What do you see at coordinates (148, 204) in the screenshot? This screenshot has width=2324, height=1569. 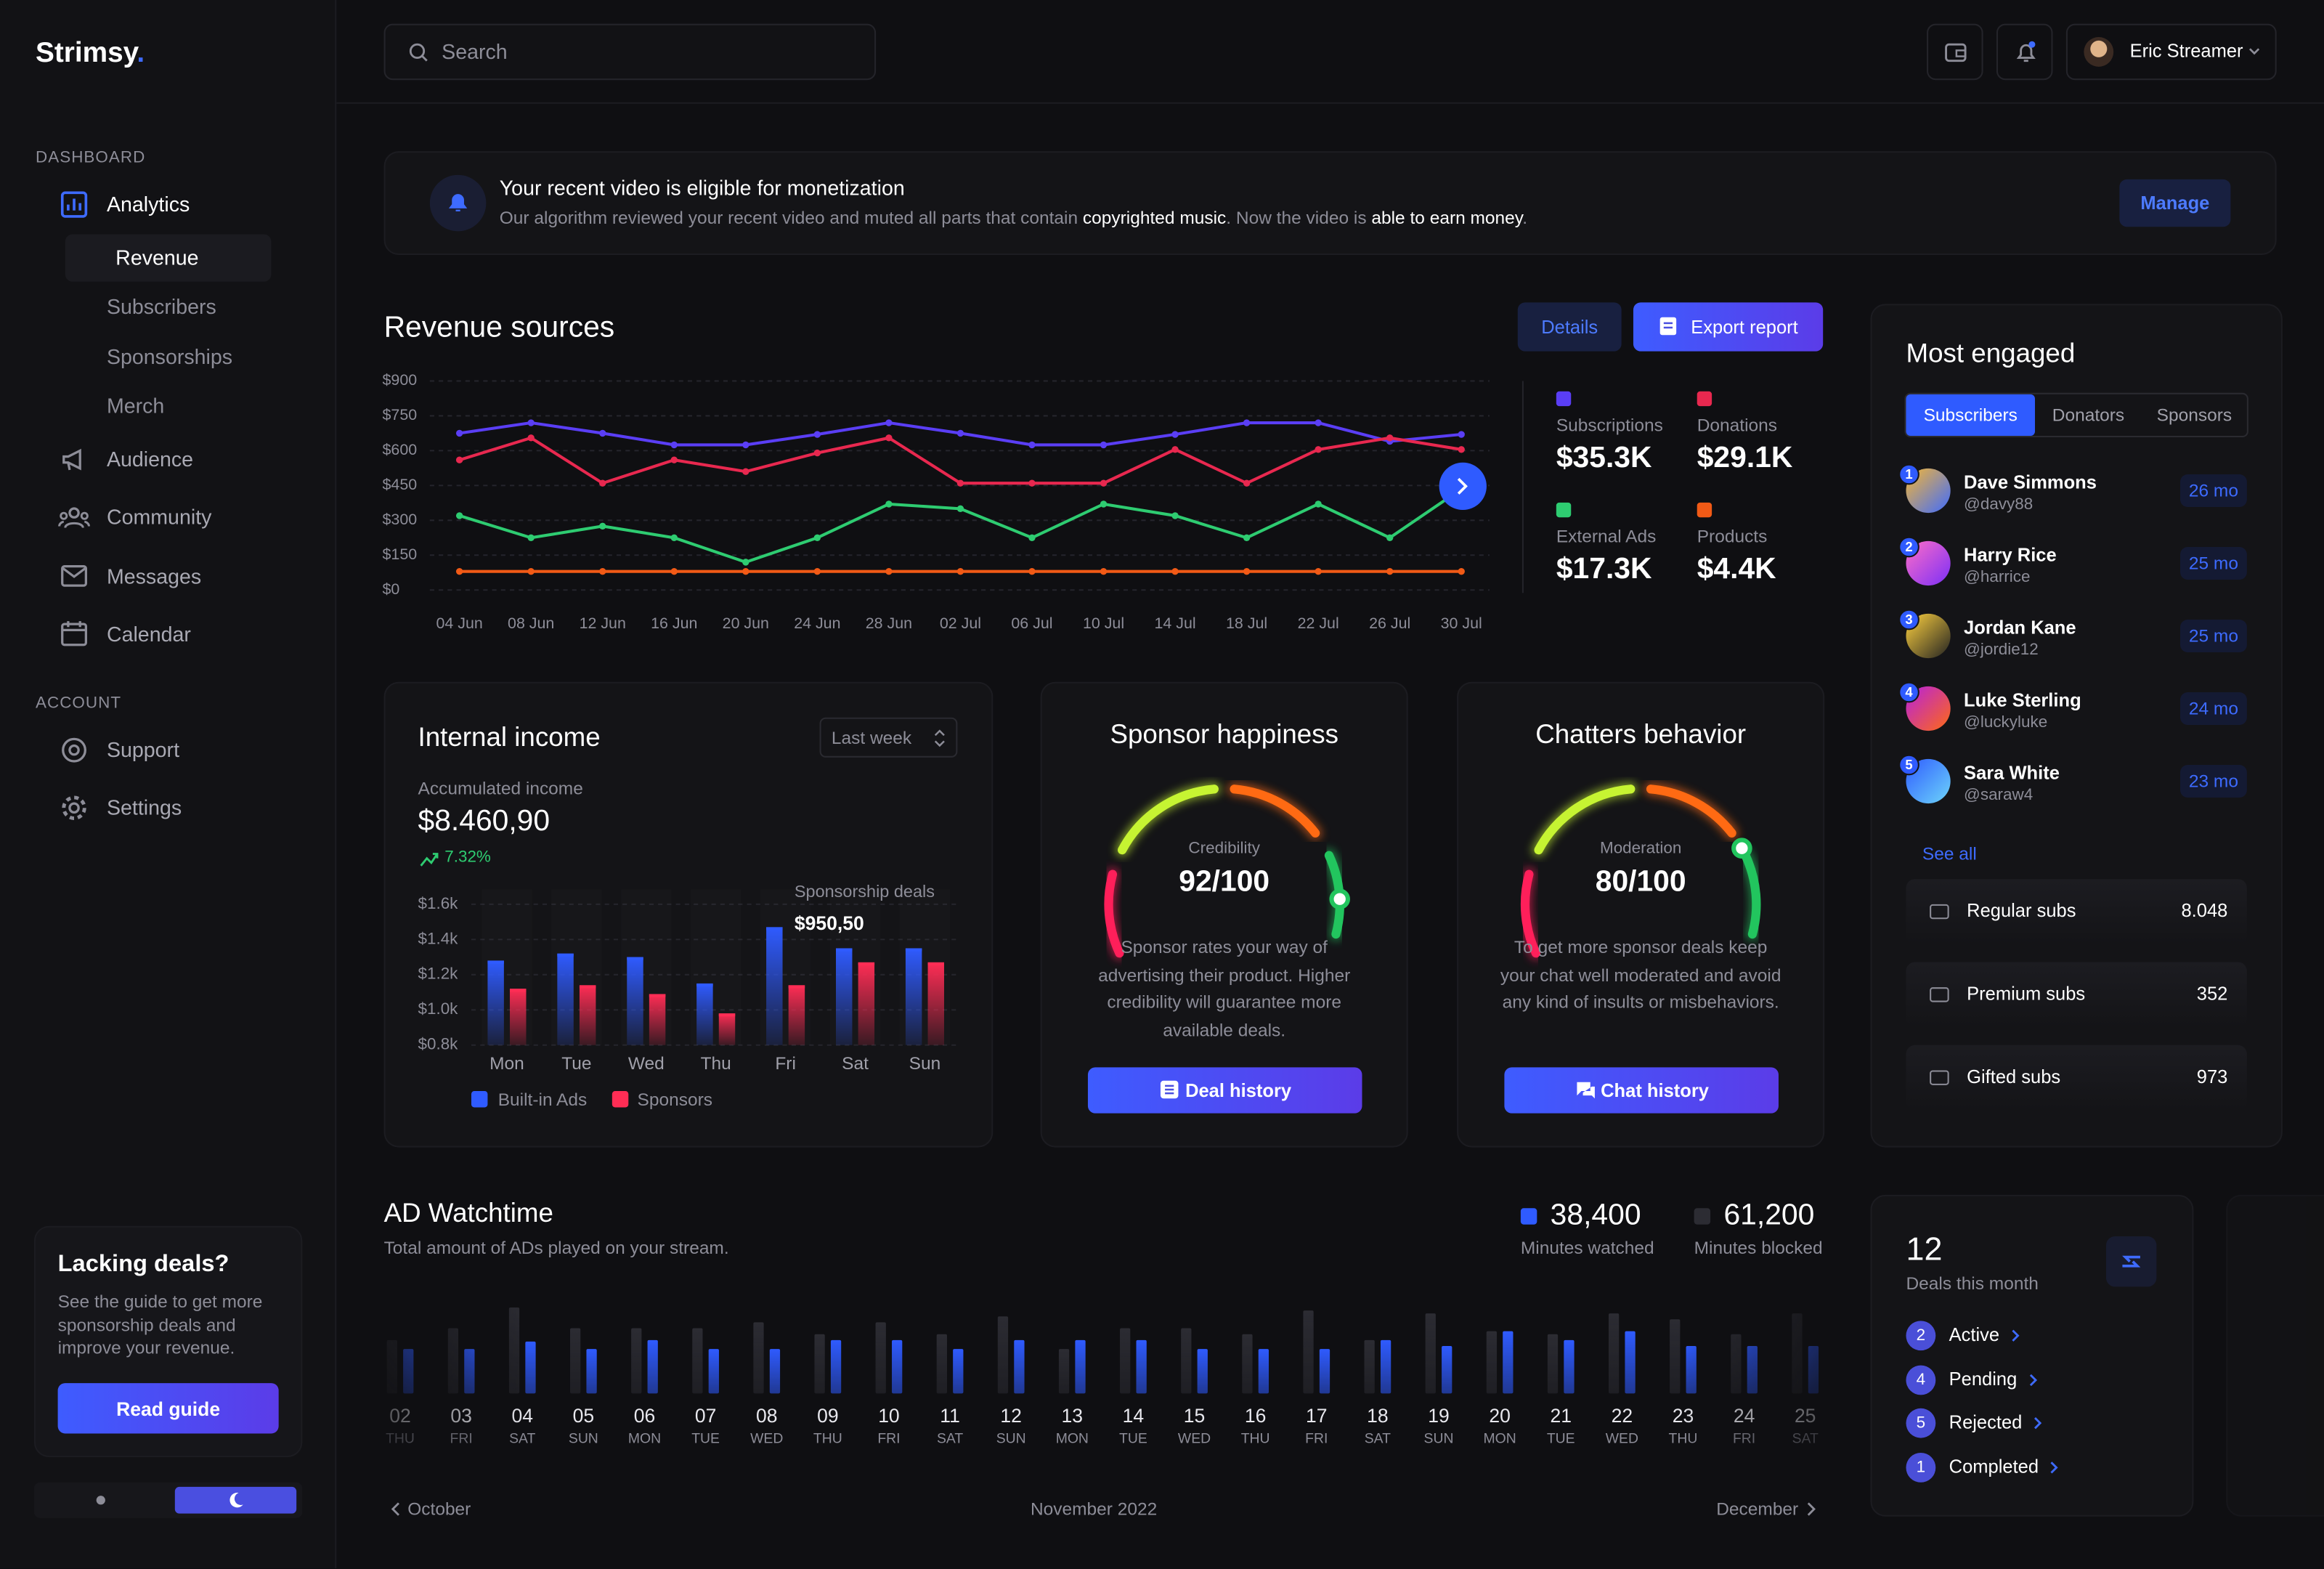 I see `nav-item: Analytics` at bounding box center [148, 204].